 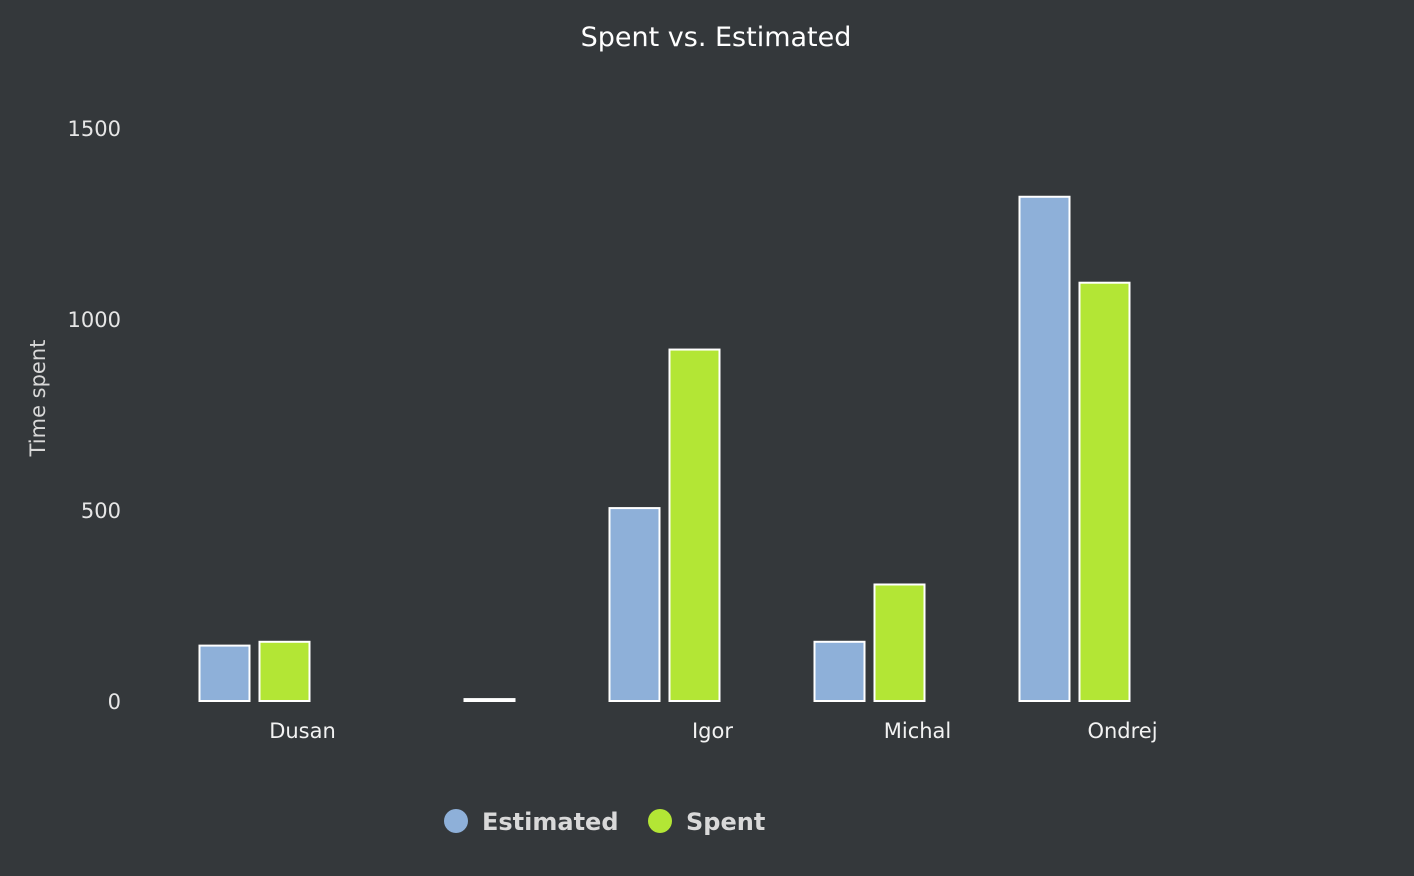 What do you see at coordinates (634, 604) in the screenshot?
I see `bar-estimated-igor` at bounding box center [634, 604].